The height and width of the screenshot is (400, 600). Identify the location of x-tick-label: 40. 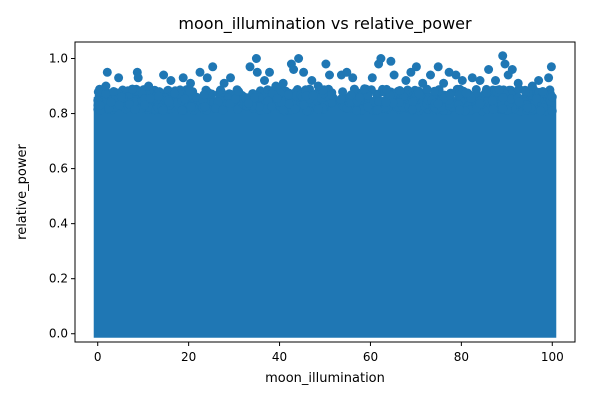
(279, 357).